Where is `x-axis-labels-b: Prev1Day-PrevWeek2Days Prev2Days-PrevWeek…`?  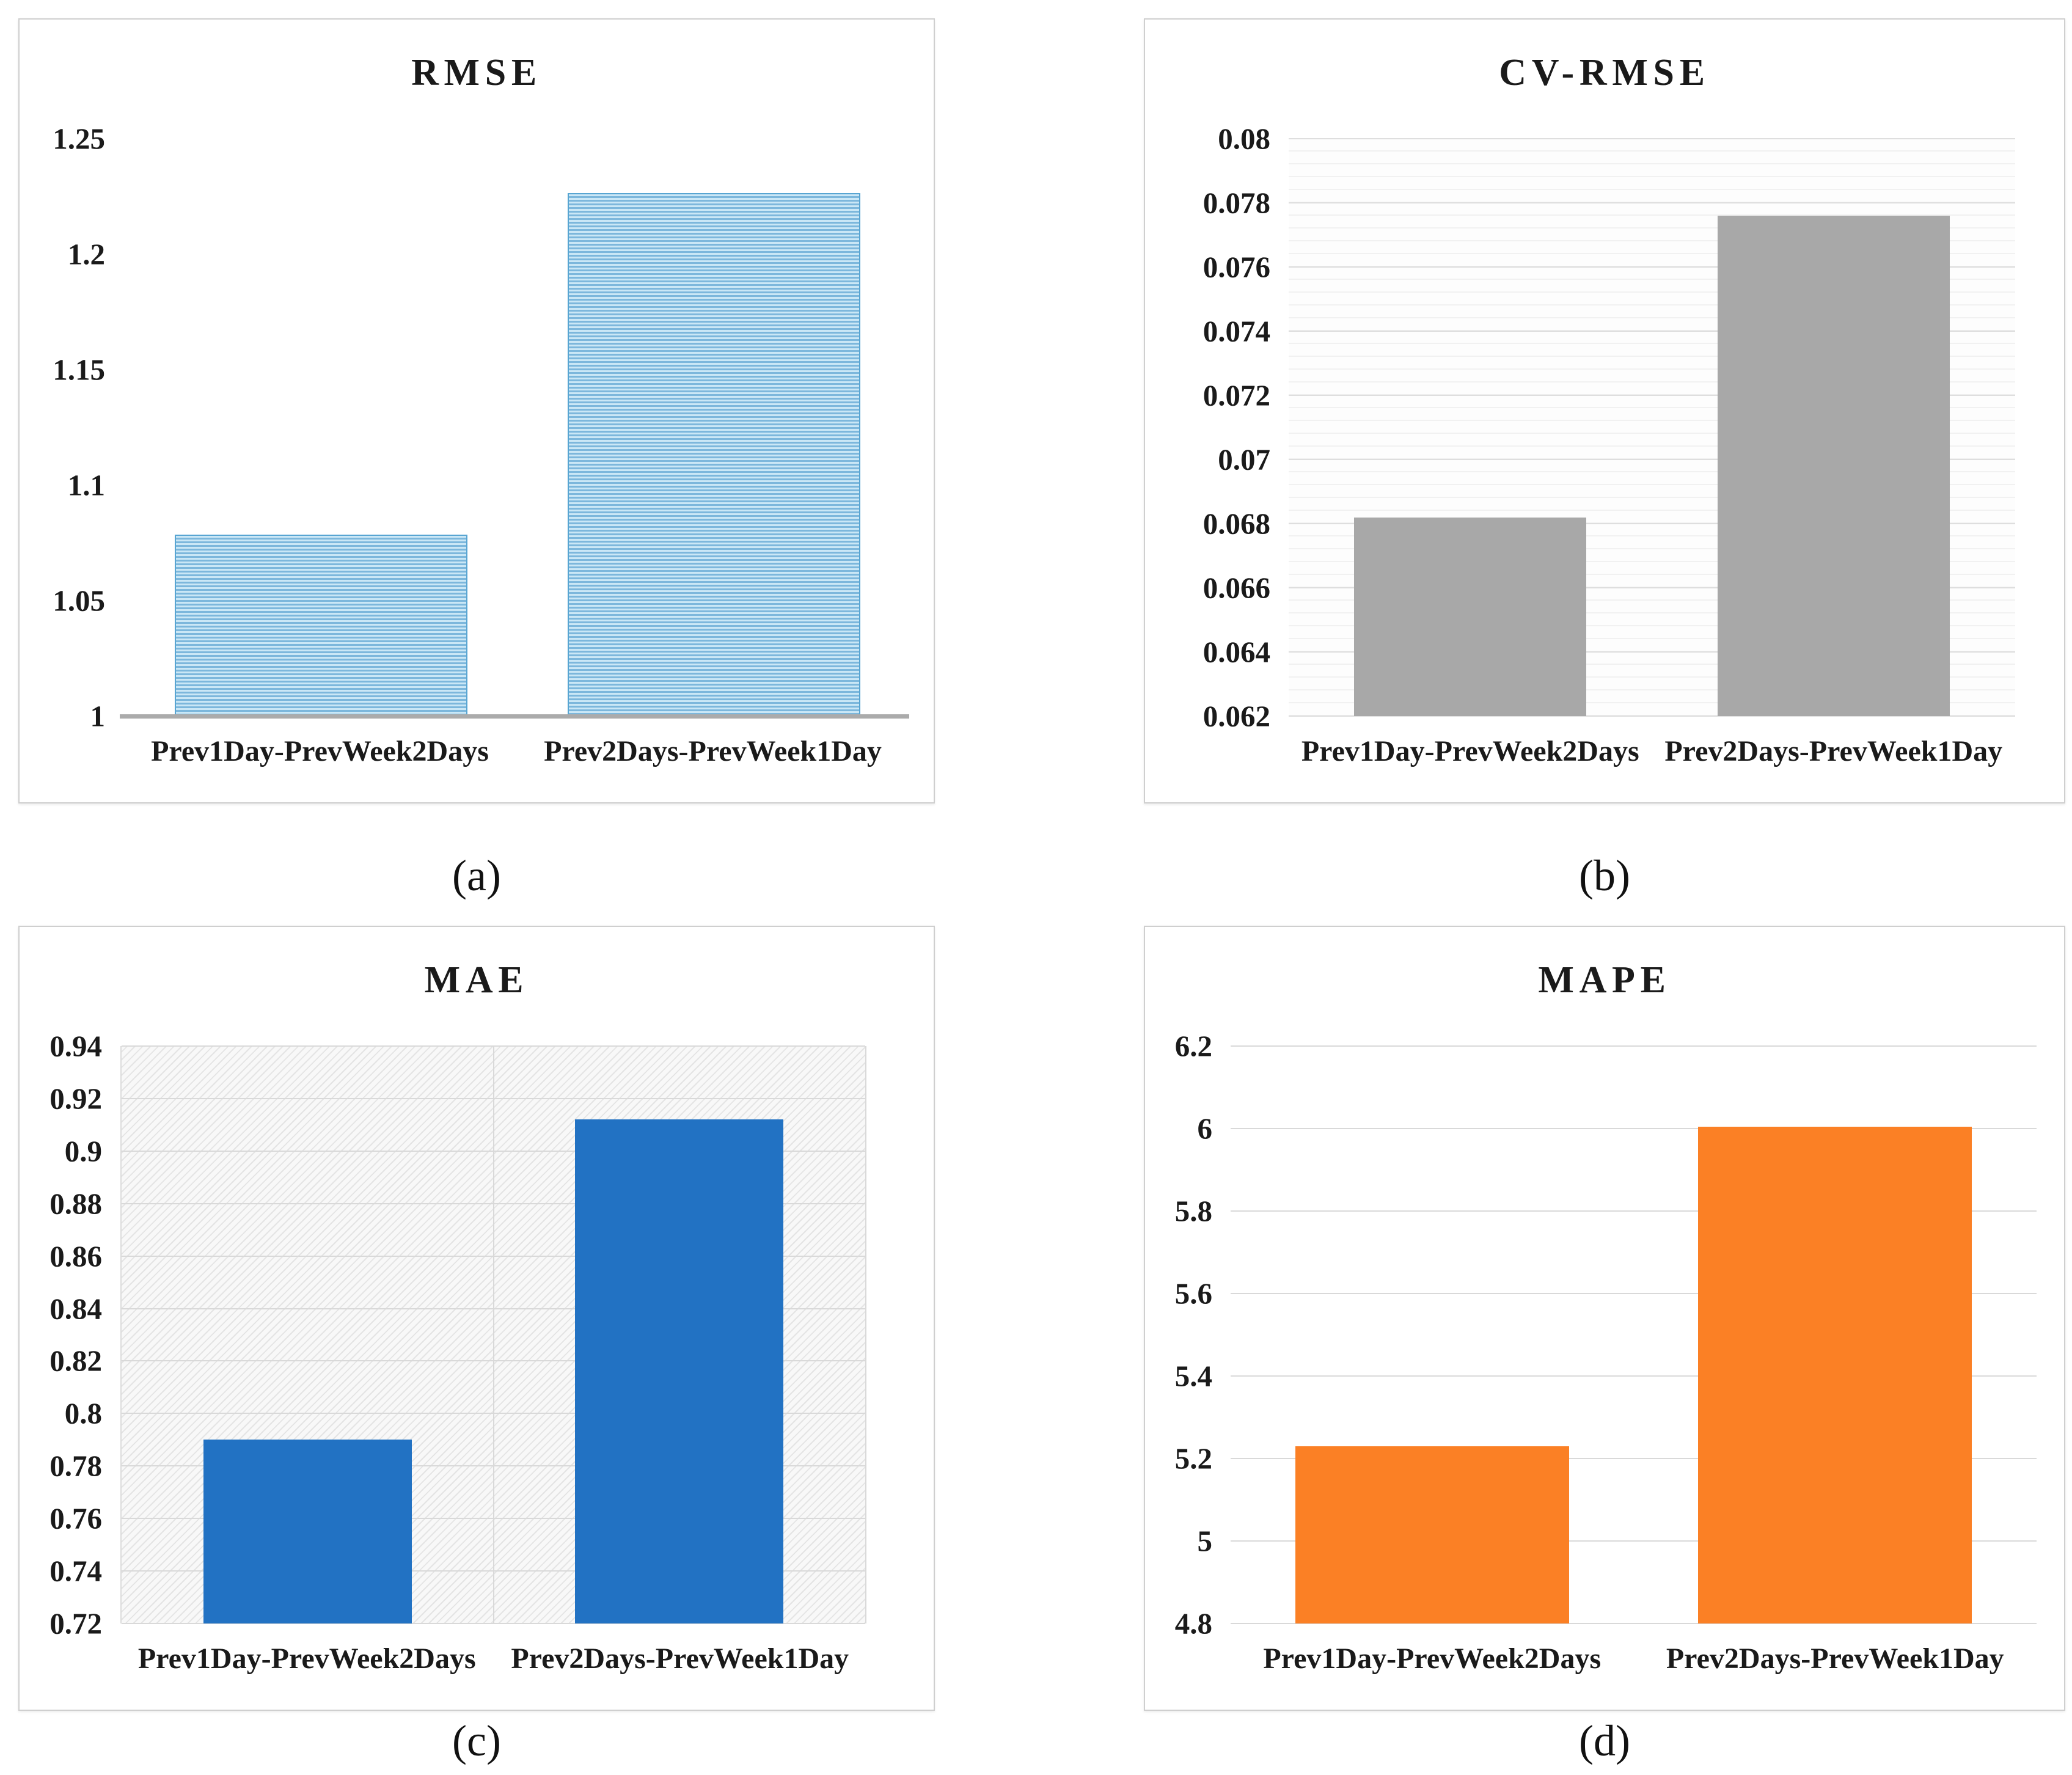
x-axis-labels-b: Prev1Day-PrevWeek2Days Prev2Days-PrevWeek… is located at coordinates (1652, 758).